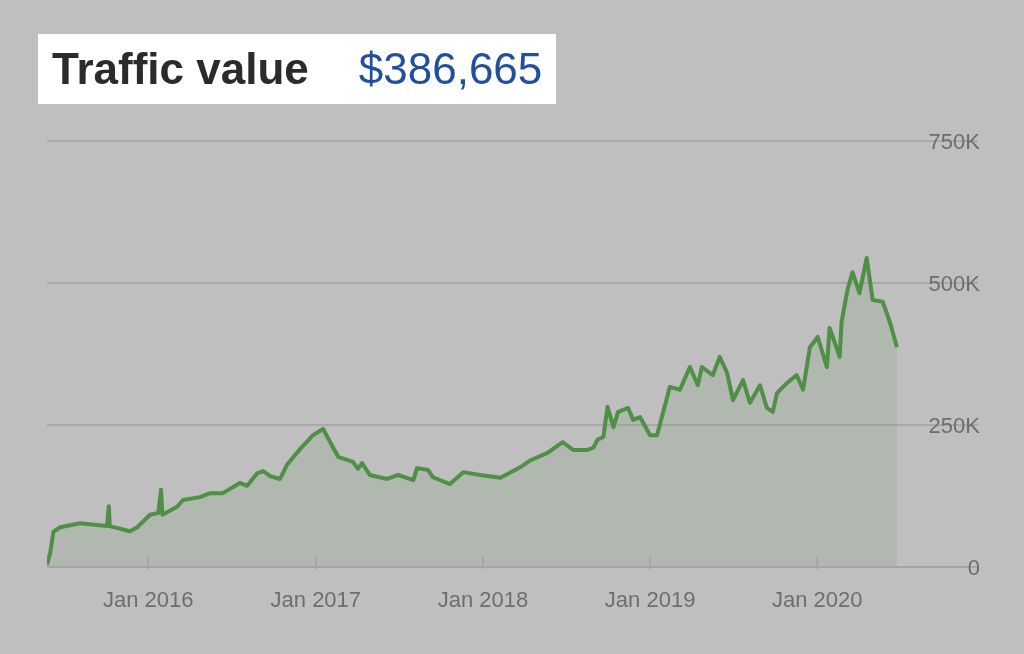  What do you see at coordinates (148, 599) in the screenshot?
I see `x-tick-label: Jan 2016` at bounding box center [148, 599].